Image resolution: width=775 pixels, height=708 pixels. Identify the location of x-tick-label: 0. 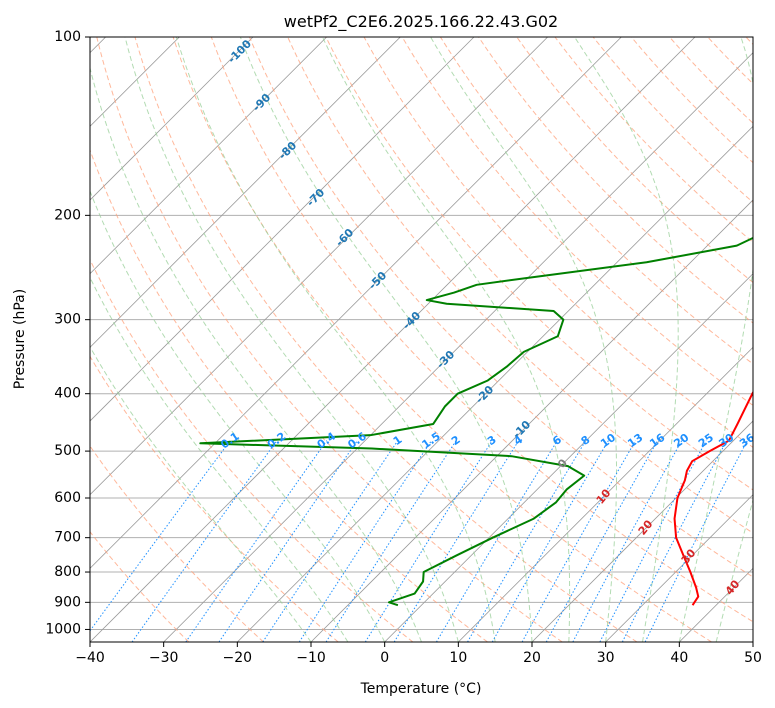
(384, 658).